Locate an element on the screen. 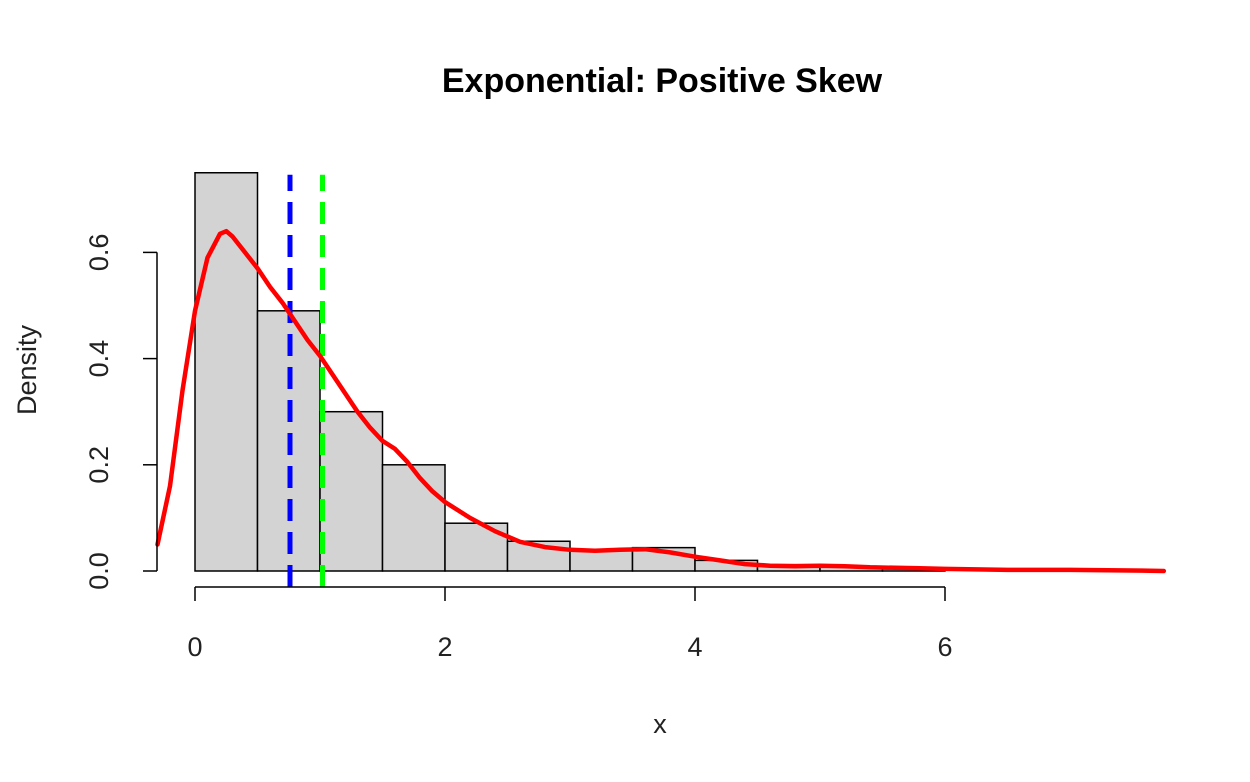 The width and height of the screenshot is (1250, 782). y-axis: 0.0 0.2 0.4 0.6 is located at coordinates (121, 412).